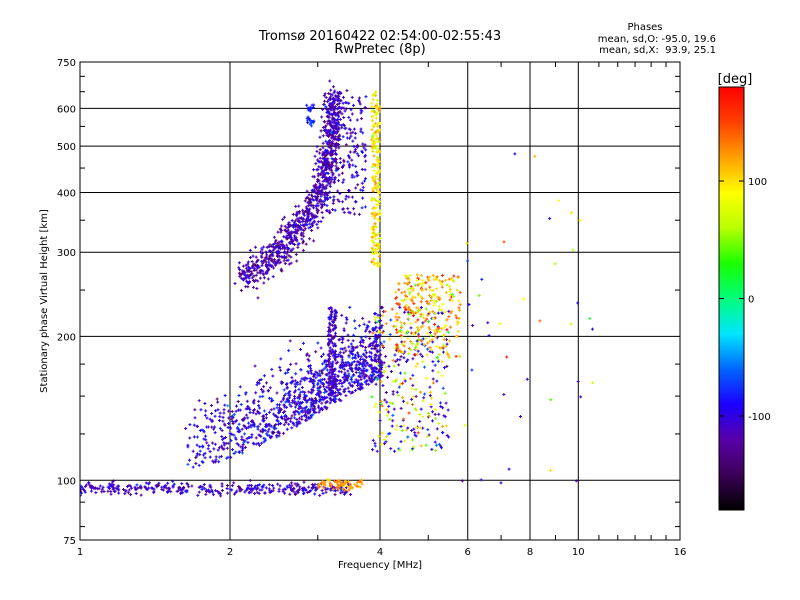 Image resolution: width=800 pixels, height=600 pixels. I want to click on y-tick-label: 500, so click(66, 147).